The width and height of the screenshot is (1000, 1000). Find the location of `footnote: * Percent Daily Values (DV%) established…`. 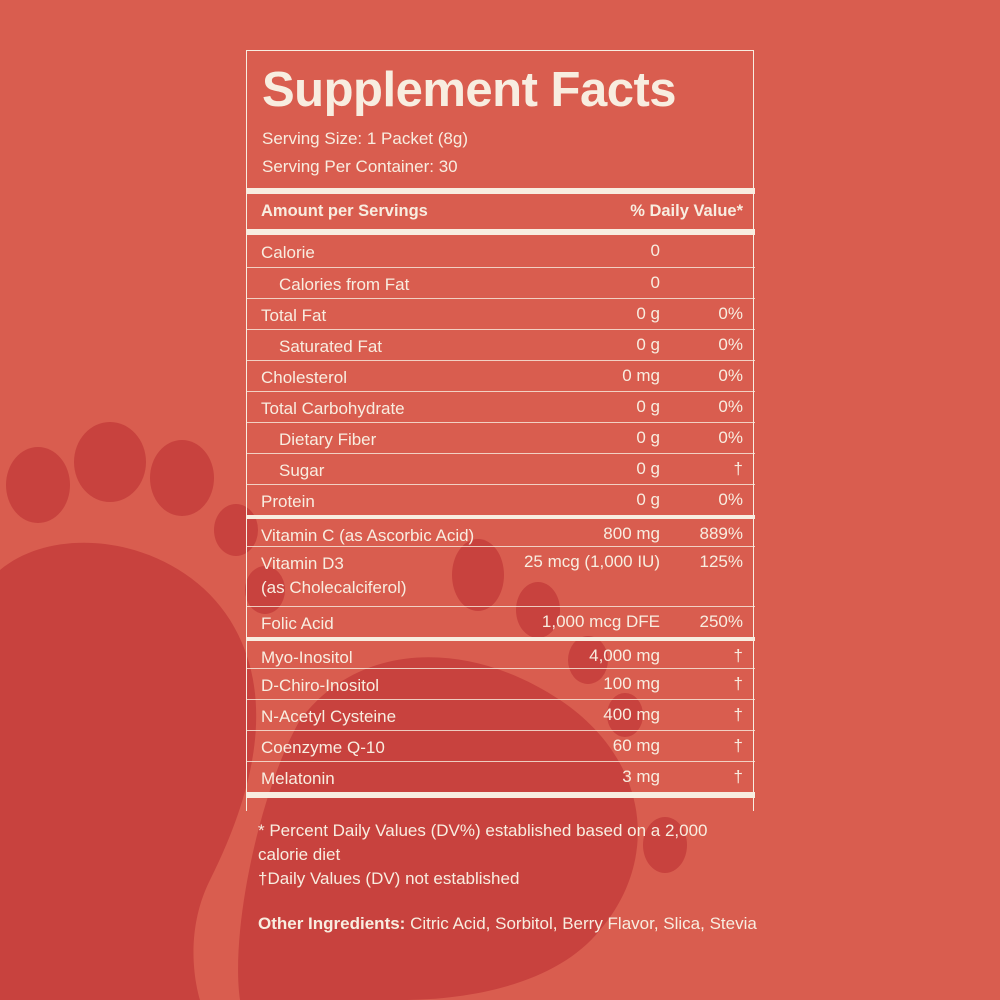

footnote: * Percent Daily Values (DV%) established… is located at coordinates (483, 842).